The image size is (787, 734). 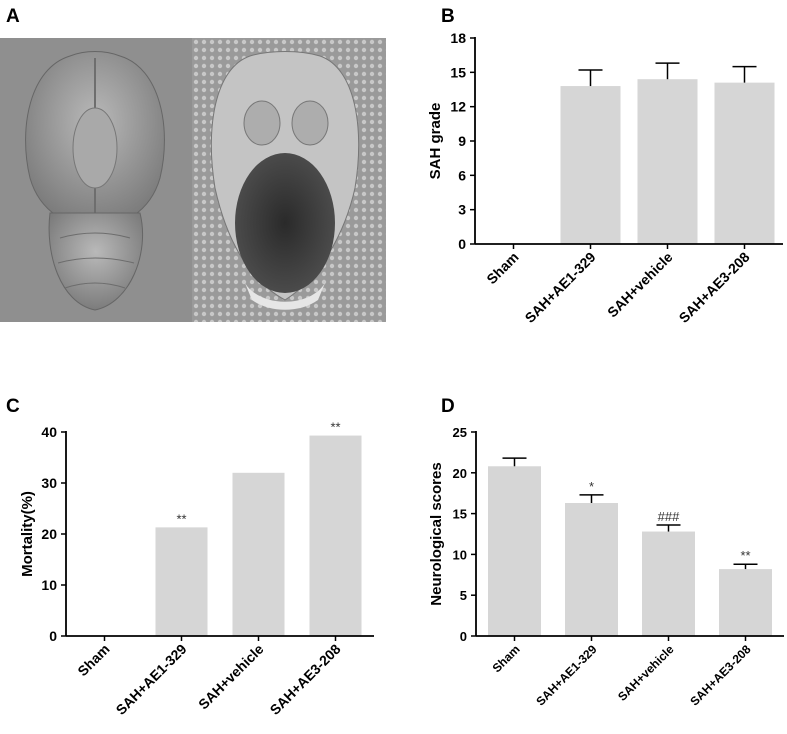 What do you see at coordinates (49, 585) in the screenshot?
I see `y-tick-label-1: 10` at bounding box center [49, 585].